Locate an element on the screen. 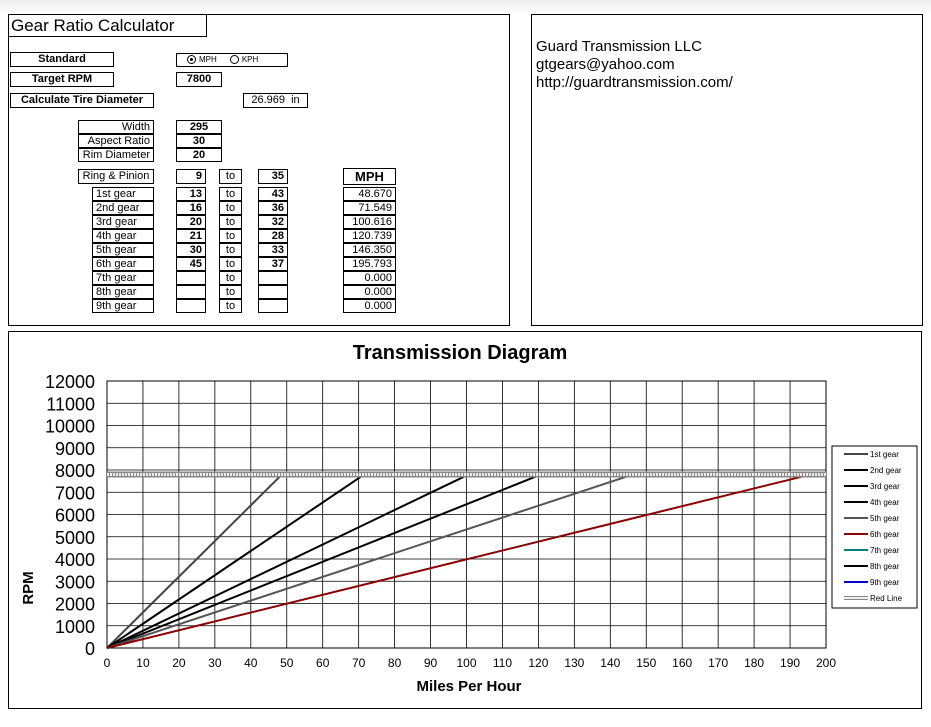 The height and width of the screenshot is (727, 931). gear-speed-value: 100.616 is located at coordinates (369, 222).